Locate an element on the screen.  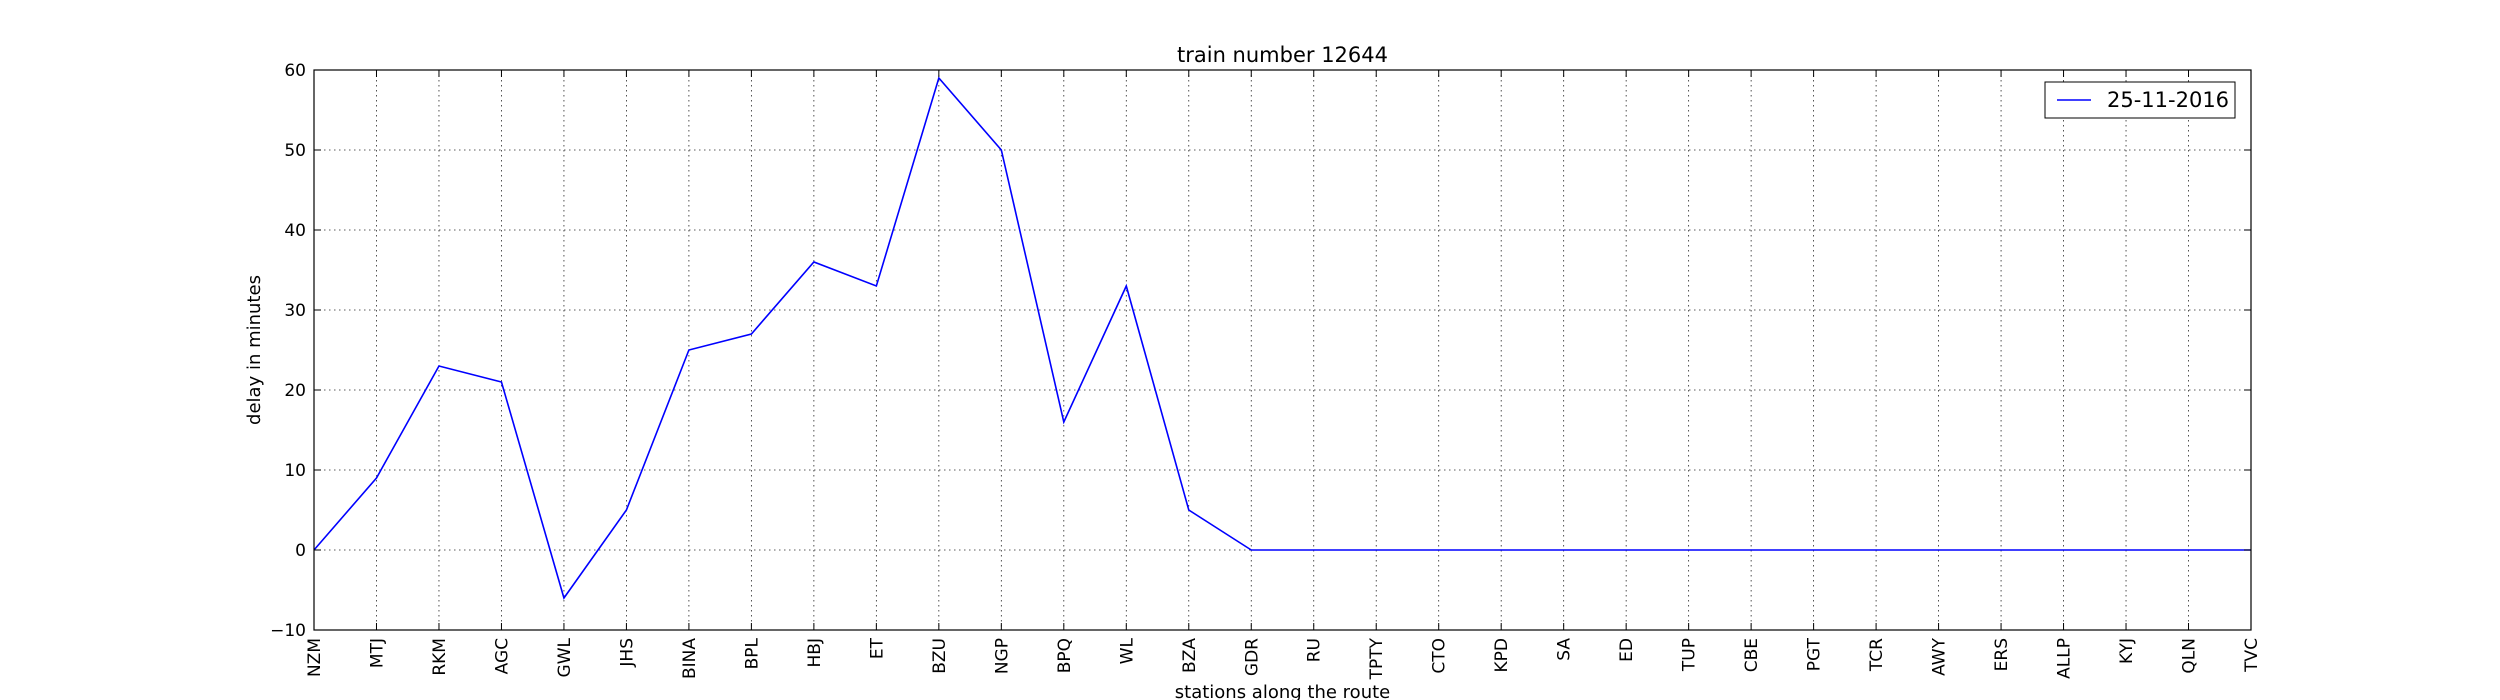
x-tick-label: BPL is located at coordinates (752, 653).